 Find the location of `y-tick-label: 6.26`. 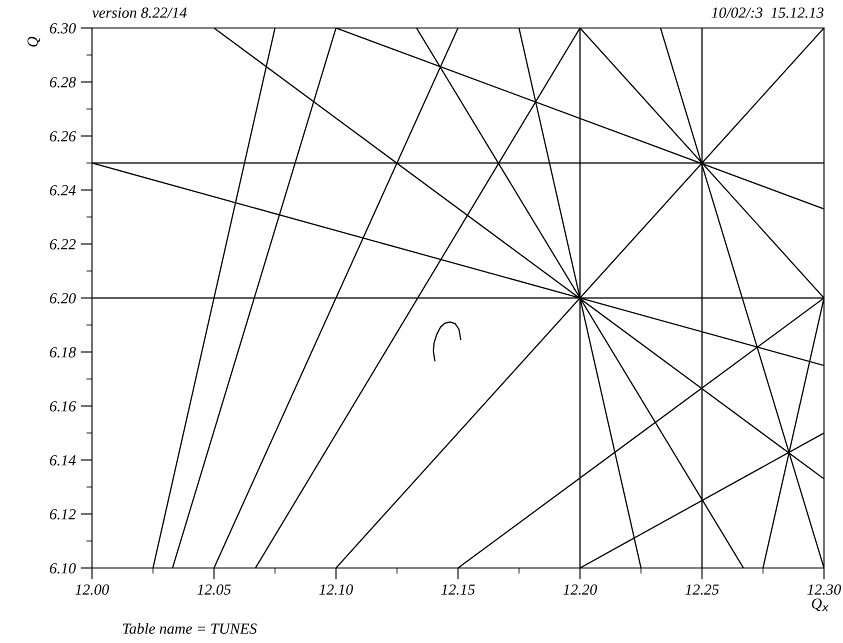

y-tick-label: 6.26 is located at coordinates (63, 136).